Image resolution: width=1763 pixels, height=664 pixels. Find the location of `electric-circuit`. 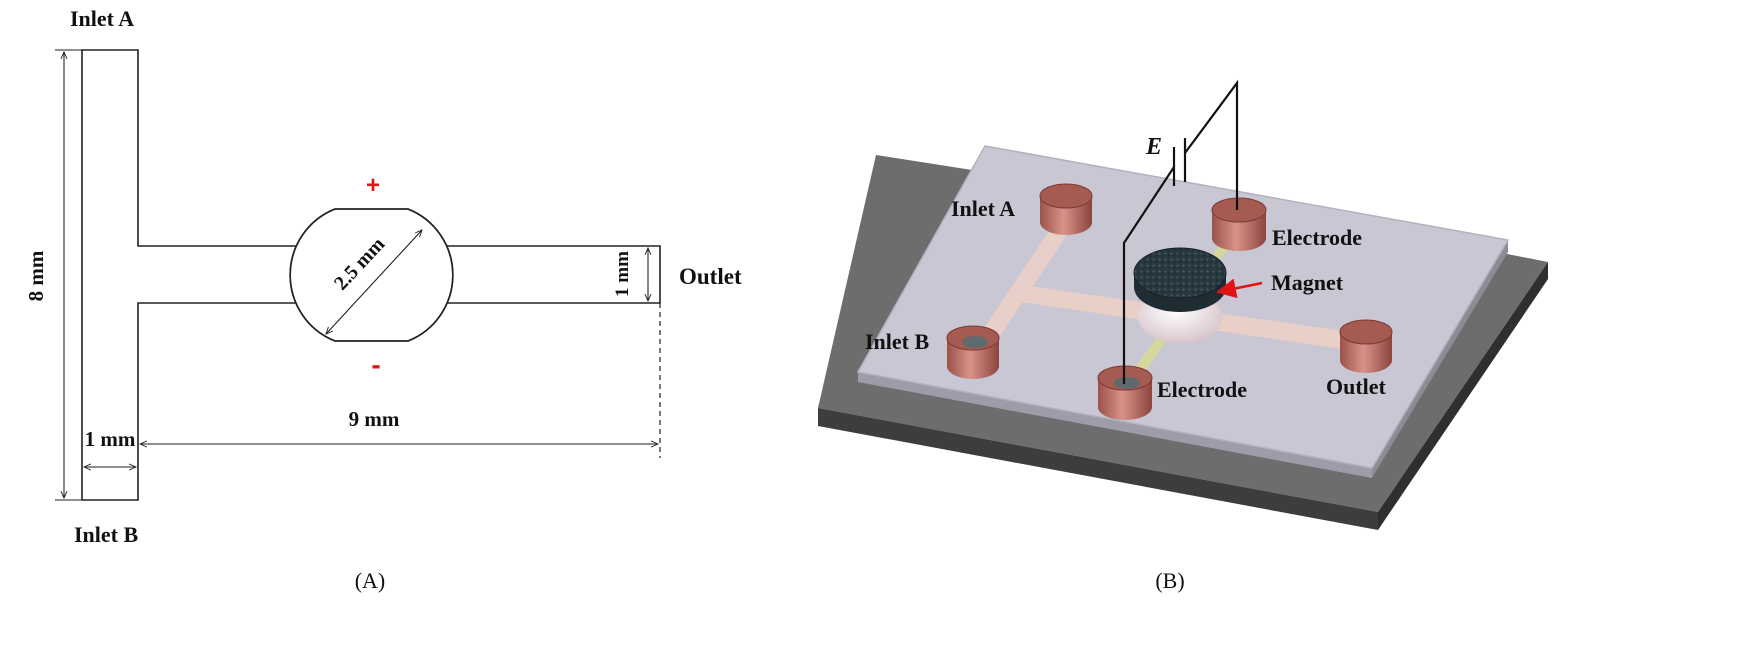

electric-circuit is located at coordinates (1180, 231).